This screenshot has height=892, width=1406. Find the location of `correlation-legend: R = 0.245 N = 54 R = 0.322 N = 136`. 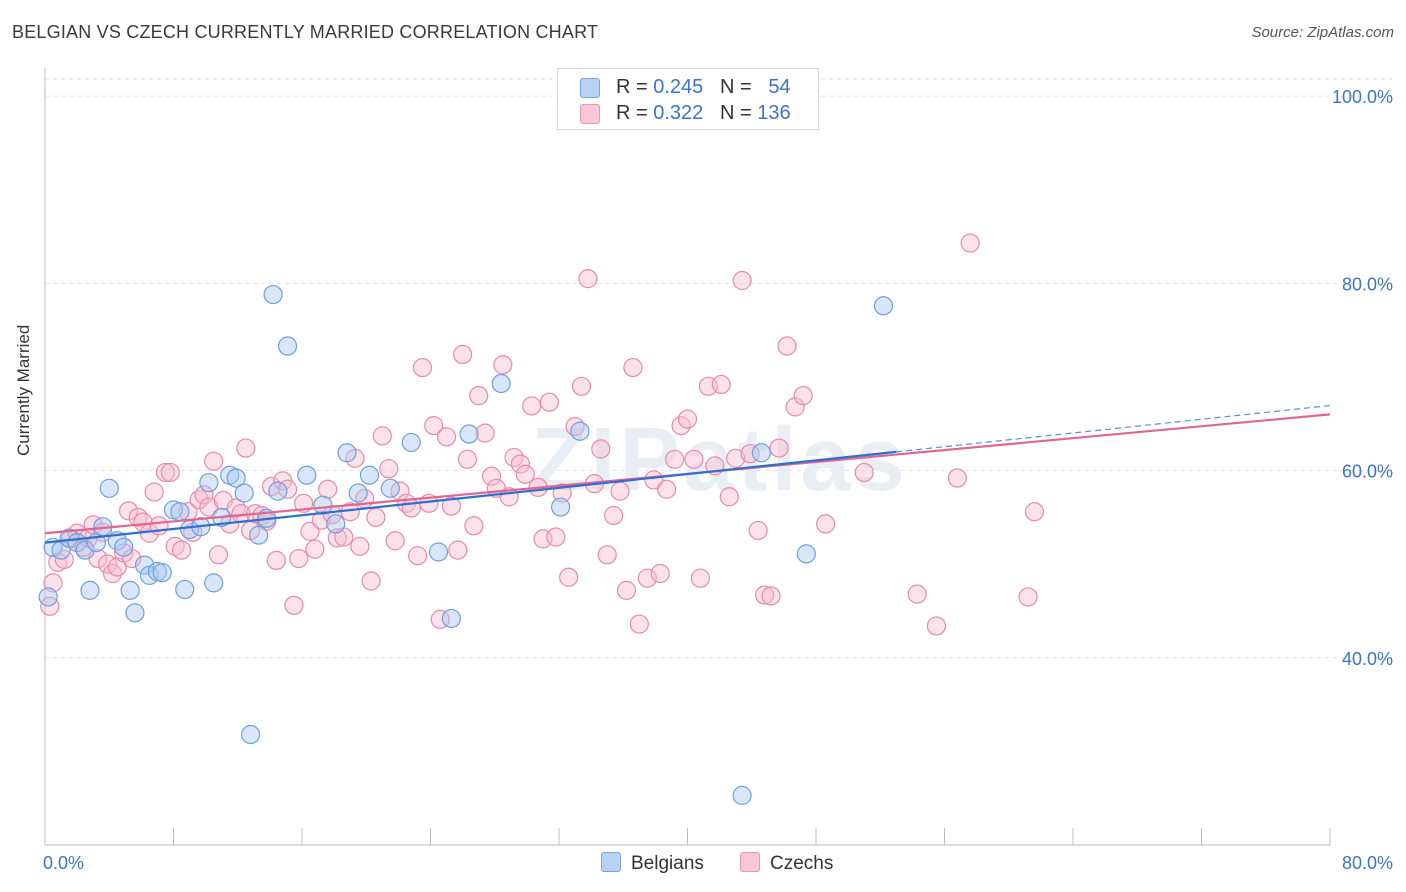

correlation-legend: R = 0.245 N = 54 R = 0.322 N = 136 is located at coordinates (688, 99).